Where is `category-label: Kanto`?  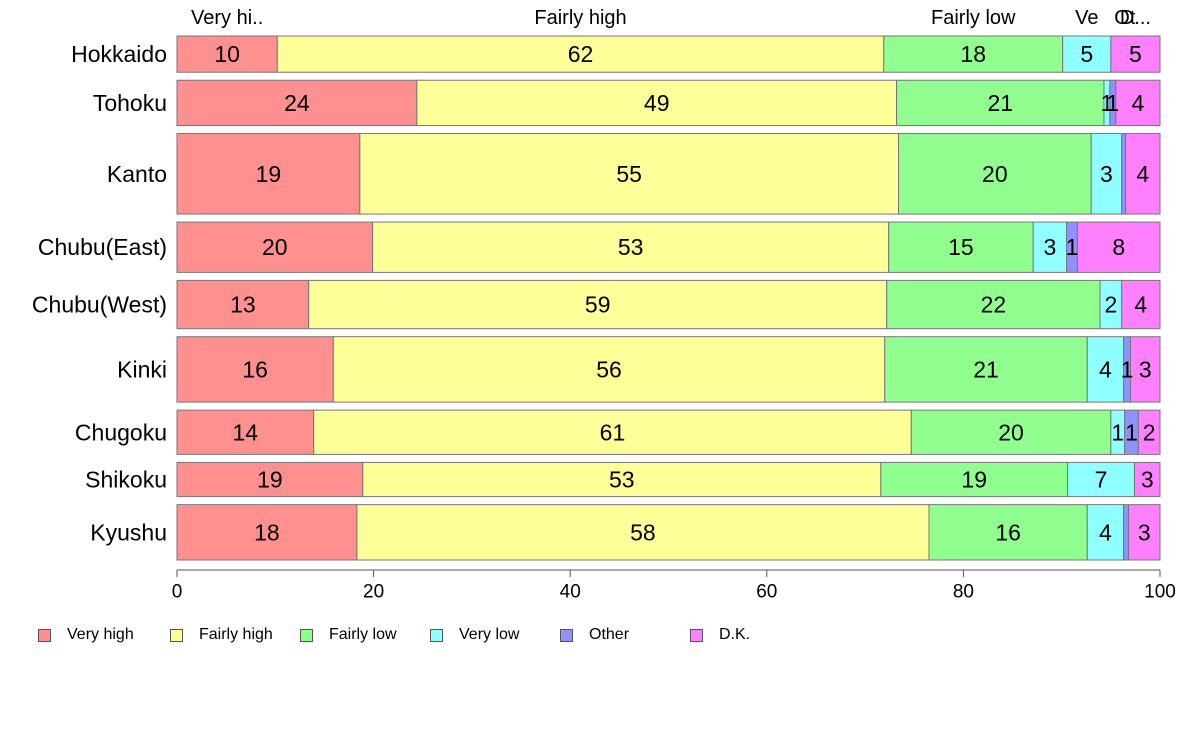 category-label: Kanto is located at coordinates (137, 174).